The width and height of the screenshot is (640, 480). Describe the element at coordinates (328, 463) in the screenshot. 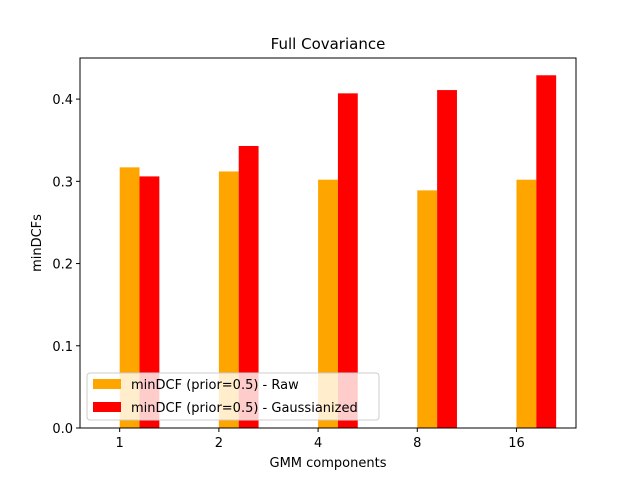

I see `x-axis-label: GMM components` at that location.